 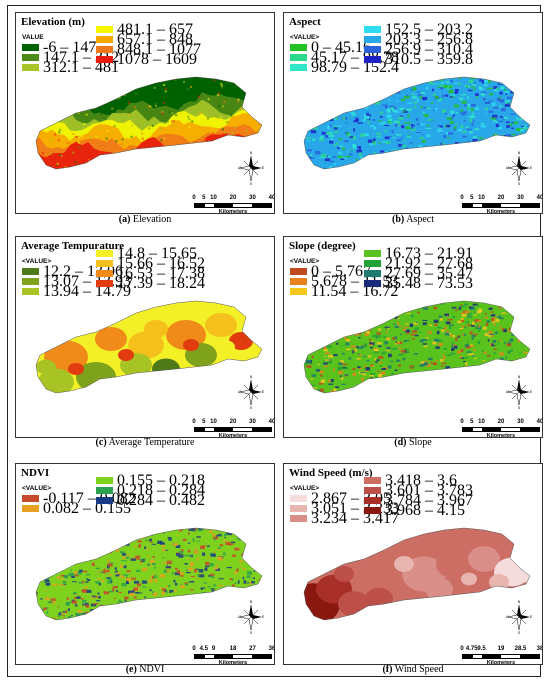 What do you see at coordinates (425, 510) in the screenshot?
I see `legend-label: 3.968 – 4.15` at bounding box center [425, 510].